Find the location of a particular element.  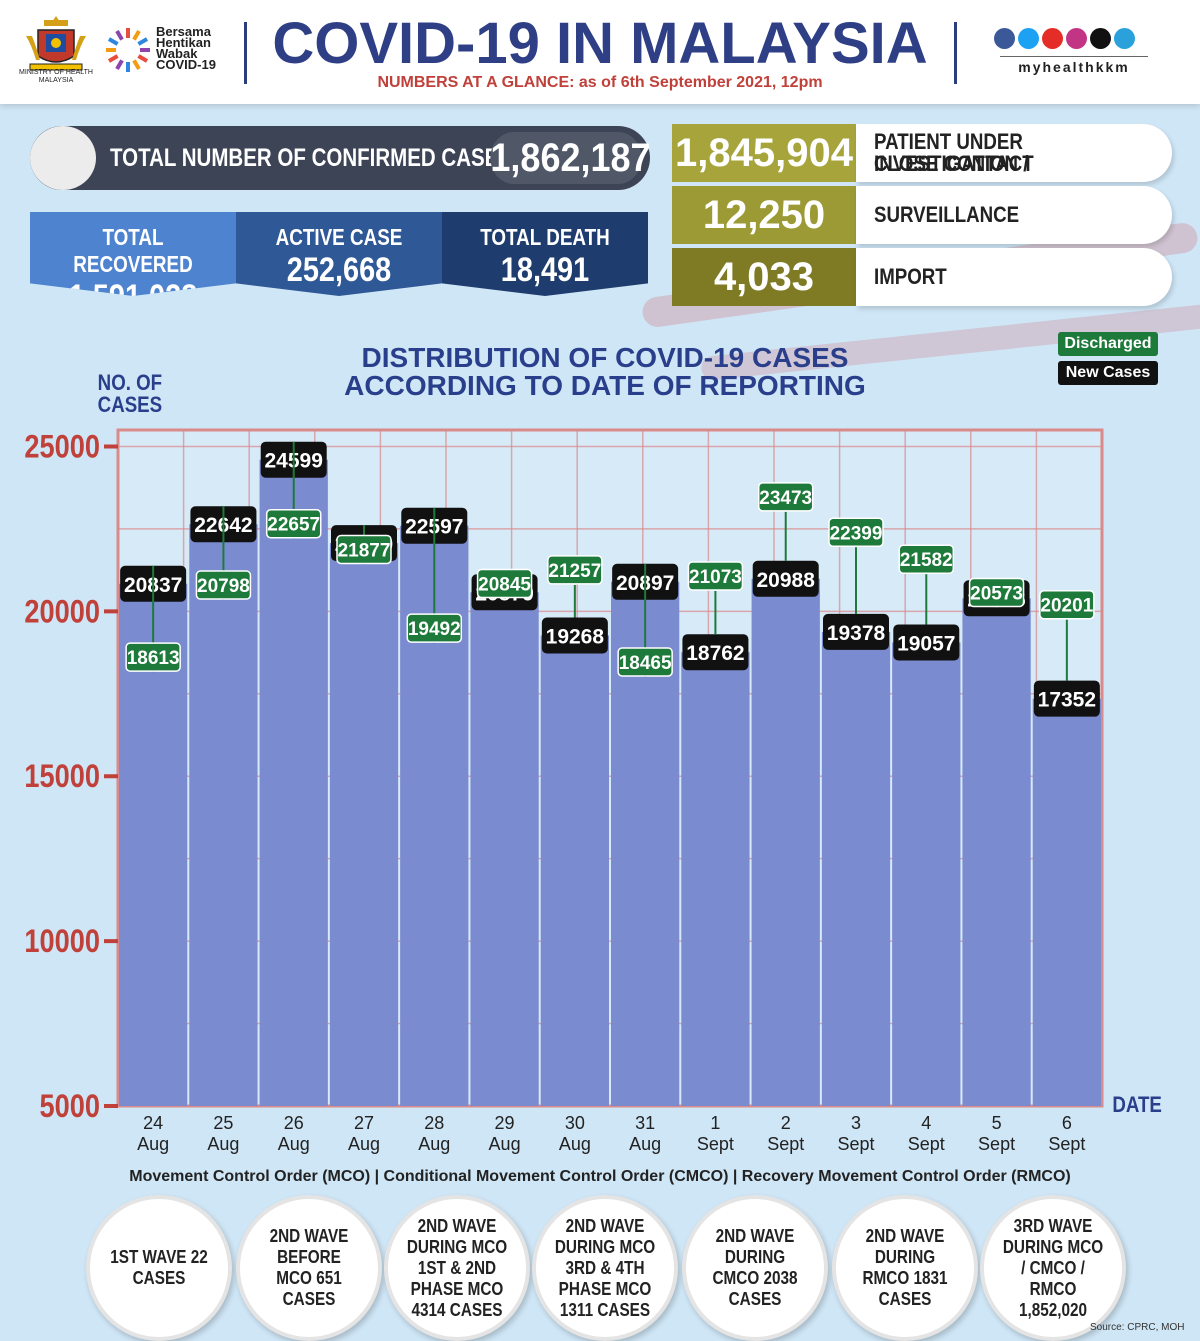

x-tick-label-day: 4 is located at coordinates (926, 1123).